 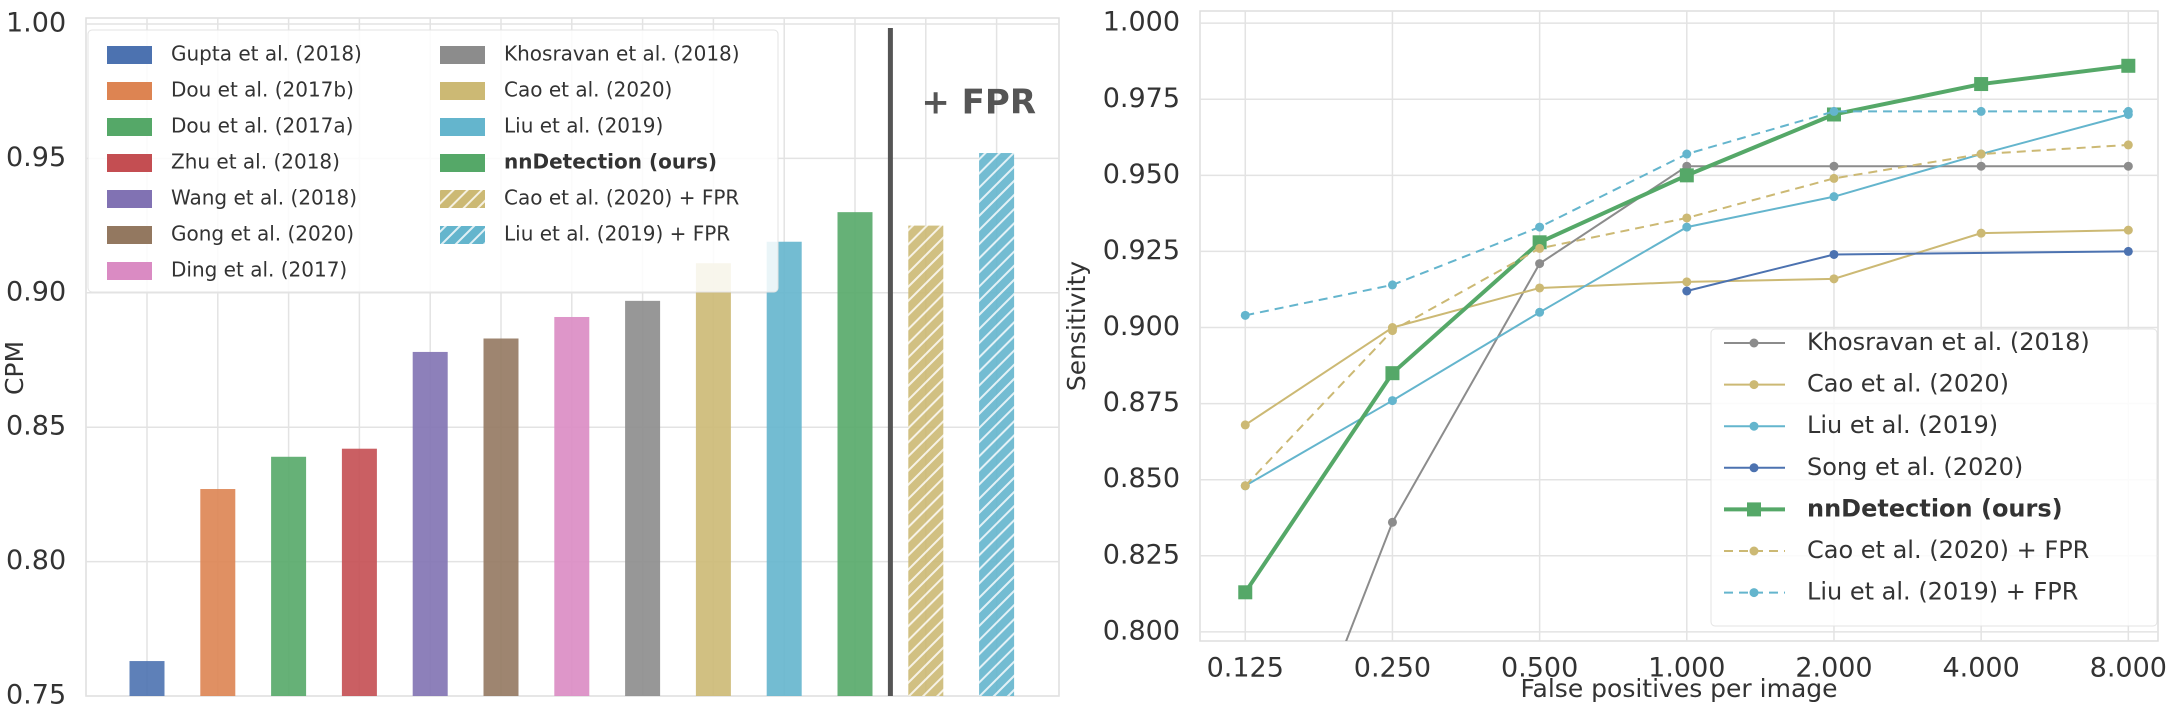 What do you see at coordinates (1141, 402) in the screenshot?
I see `y-tick-label: 0.875` at bounding box center [1141, 402].